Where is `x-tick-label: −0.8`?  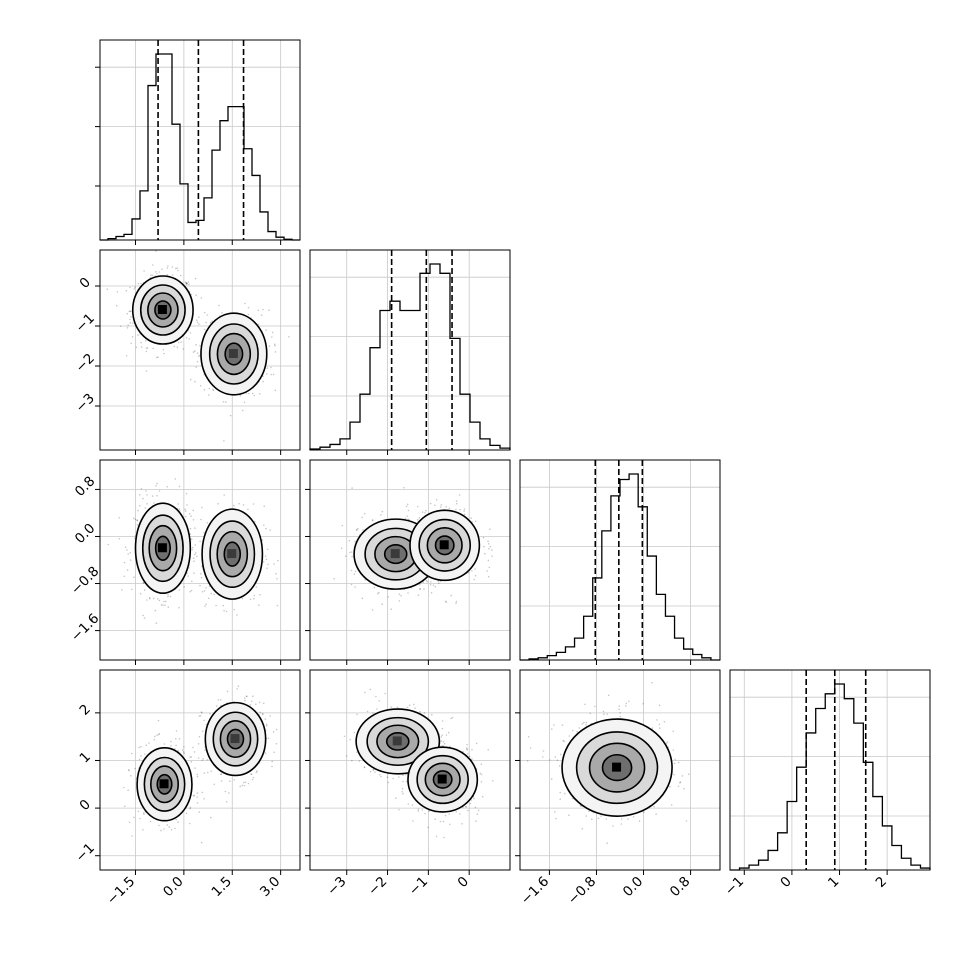
x-tick-label: −0.8 is located at coordinates (582, 891).